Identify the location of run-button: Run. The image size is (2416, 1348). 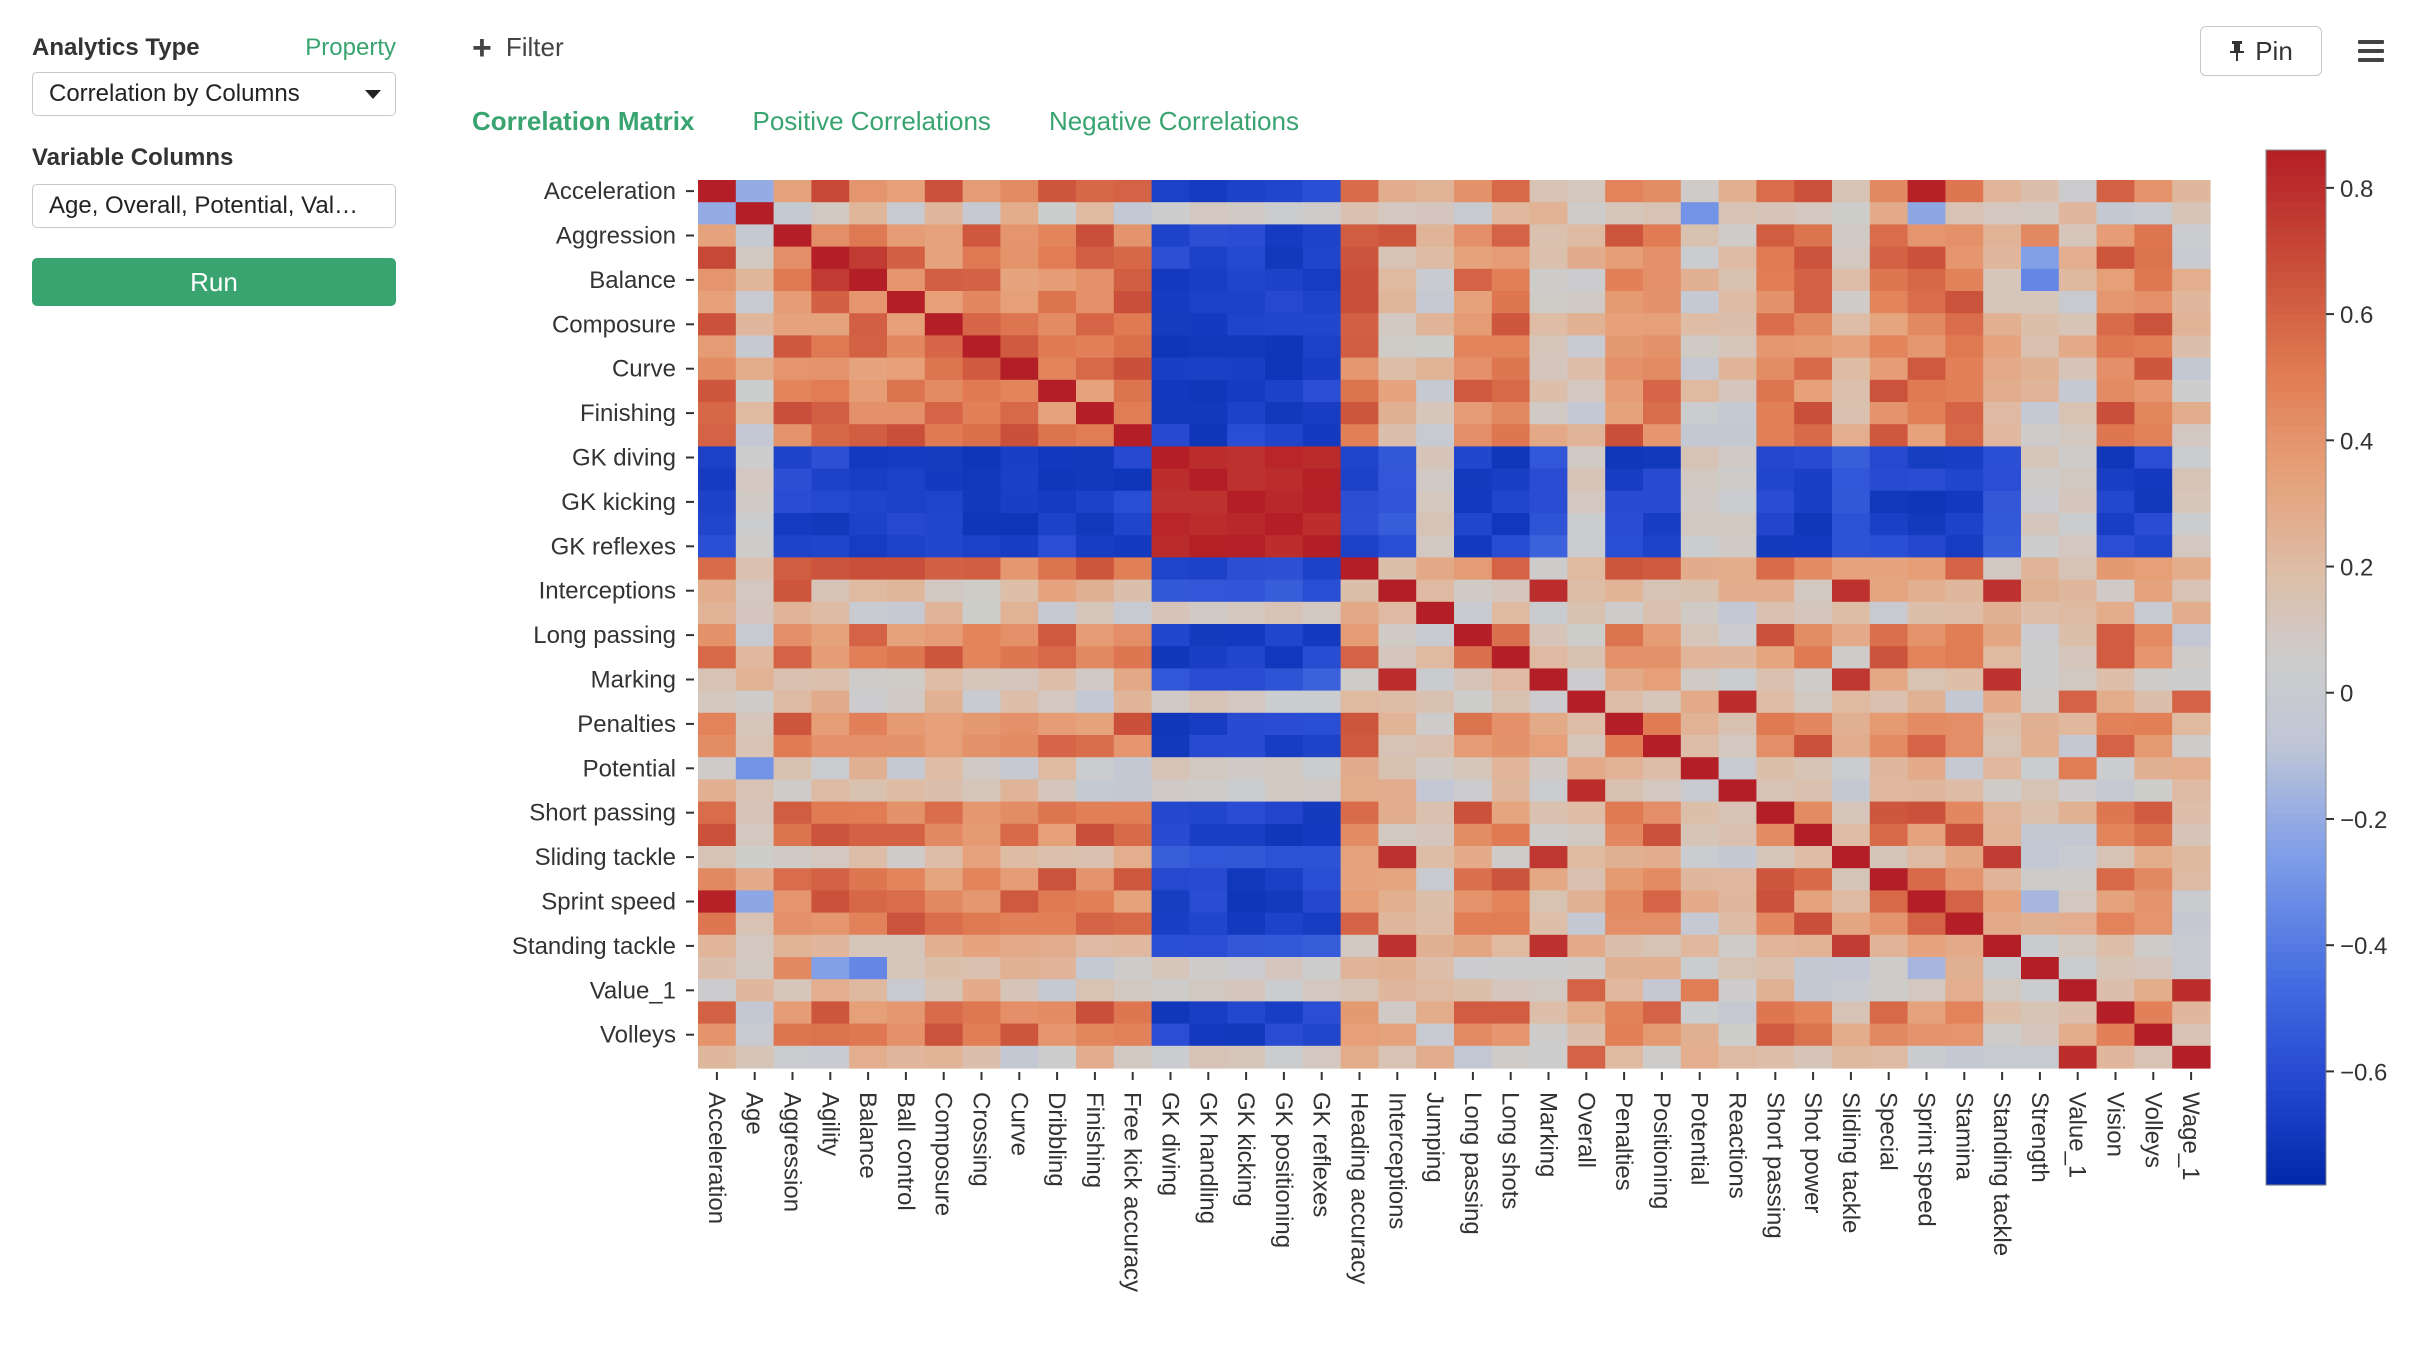
(214, 282).